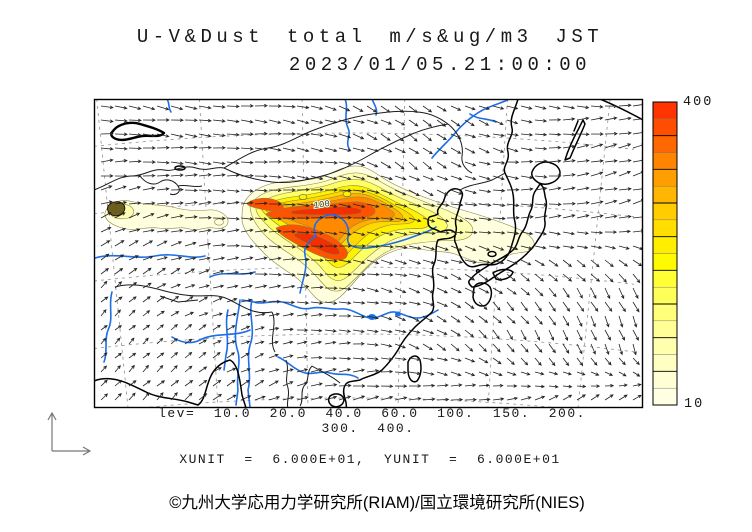 The width and height of the screenshot is (752, 532). Describe the element at coordinates (440, 65) in the screenshot. I see `chart-timestamp: 2023/01/05.21:00:00` at that location.